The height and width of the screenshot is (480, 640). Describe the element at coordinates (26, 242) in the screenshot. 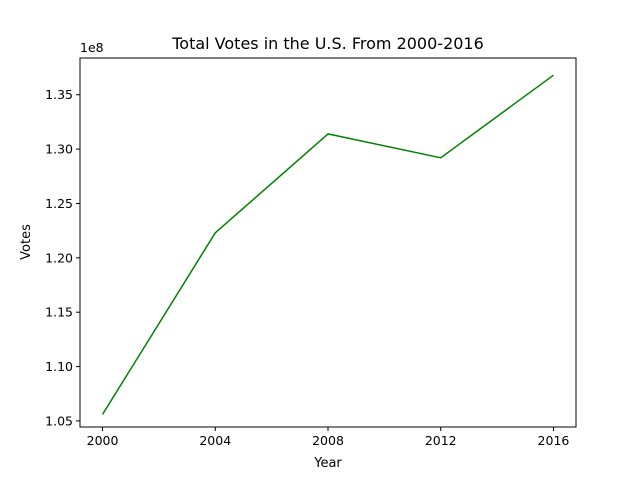

I see `y-axis-label: Votes` at that location.